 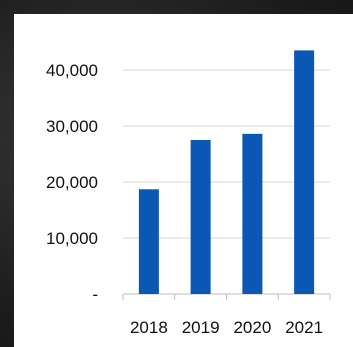 What do you see at coordinates (226, 296) in the screenshot?
I see `x-axis` at bounding box center [226, 296].